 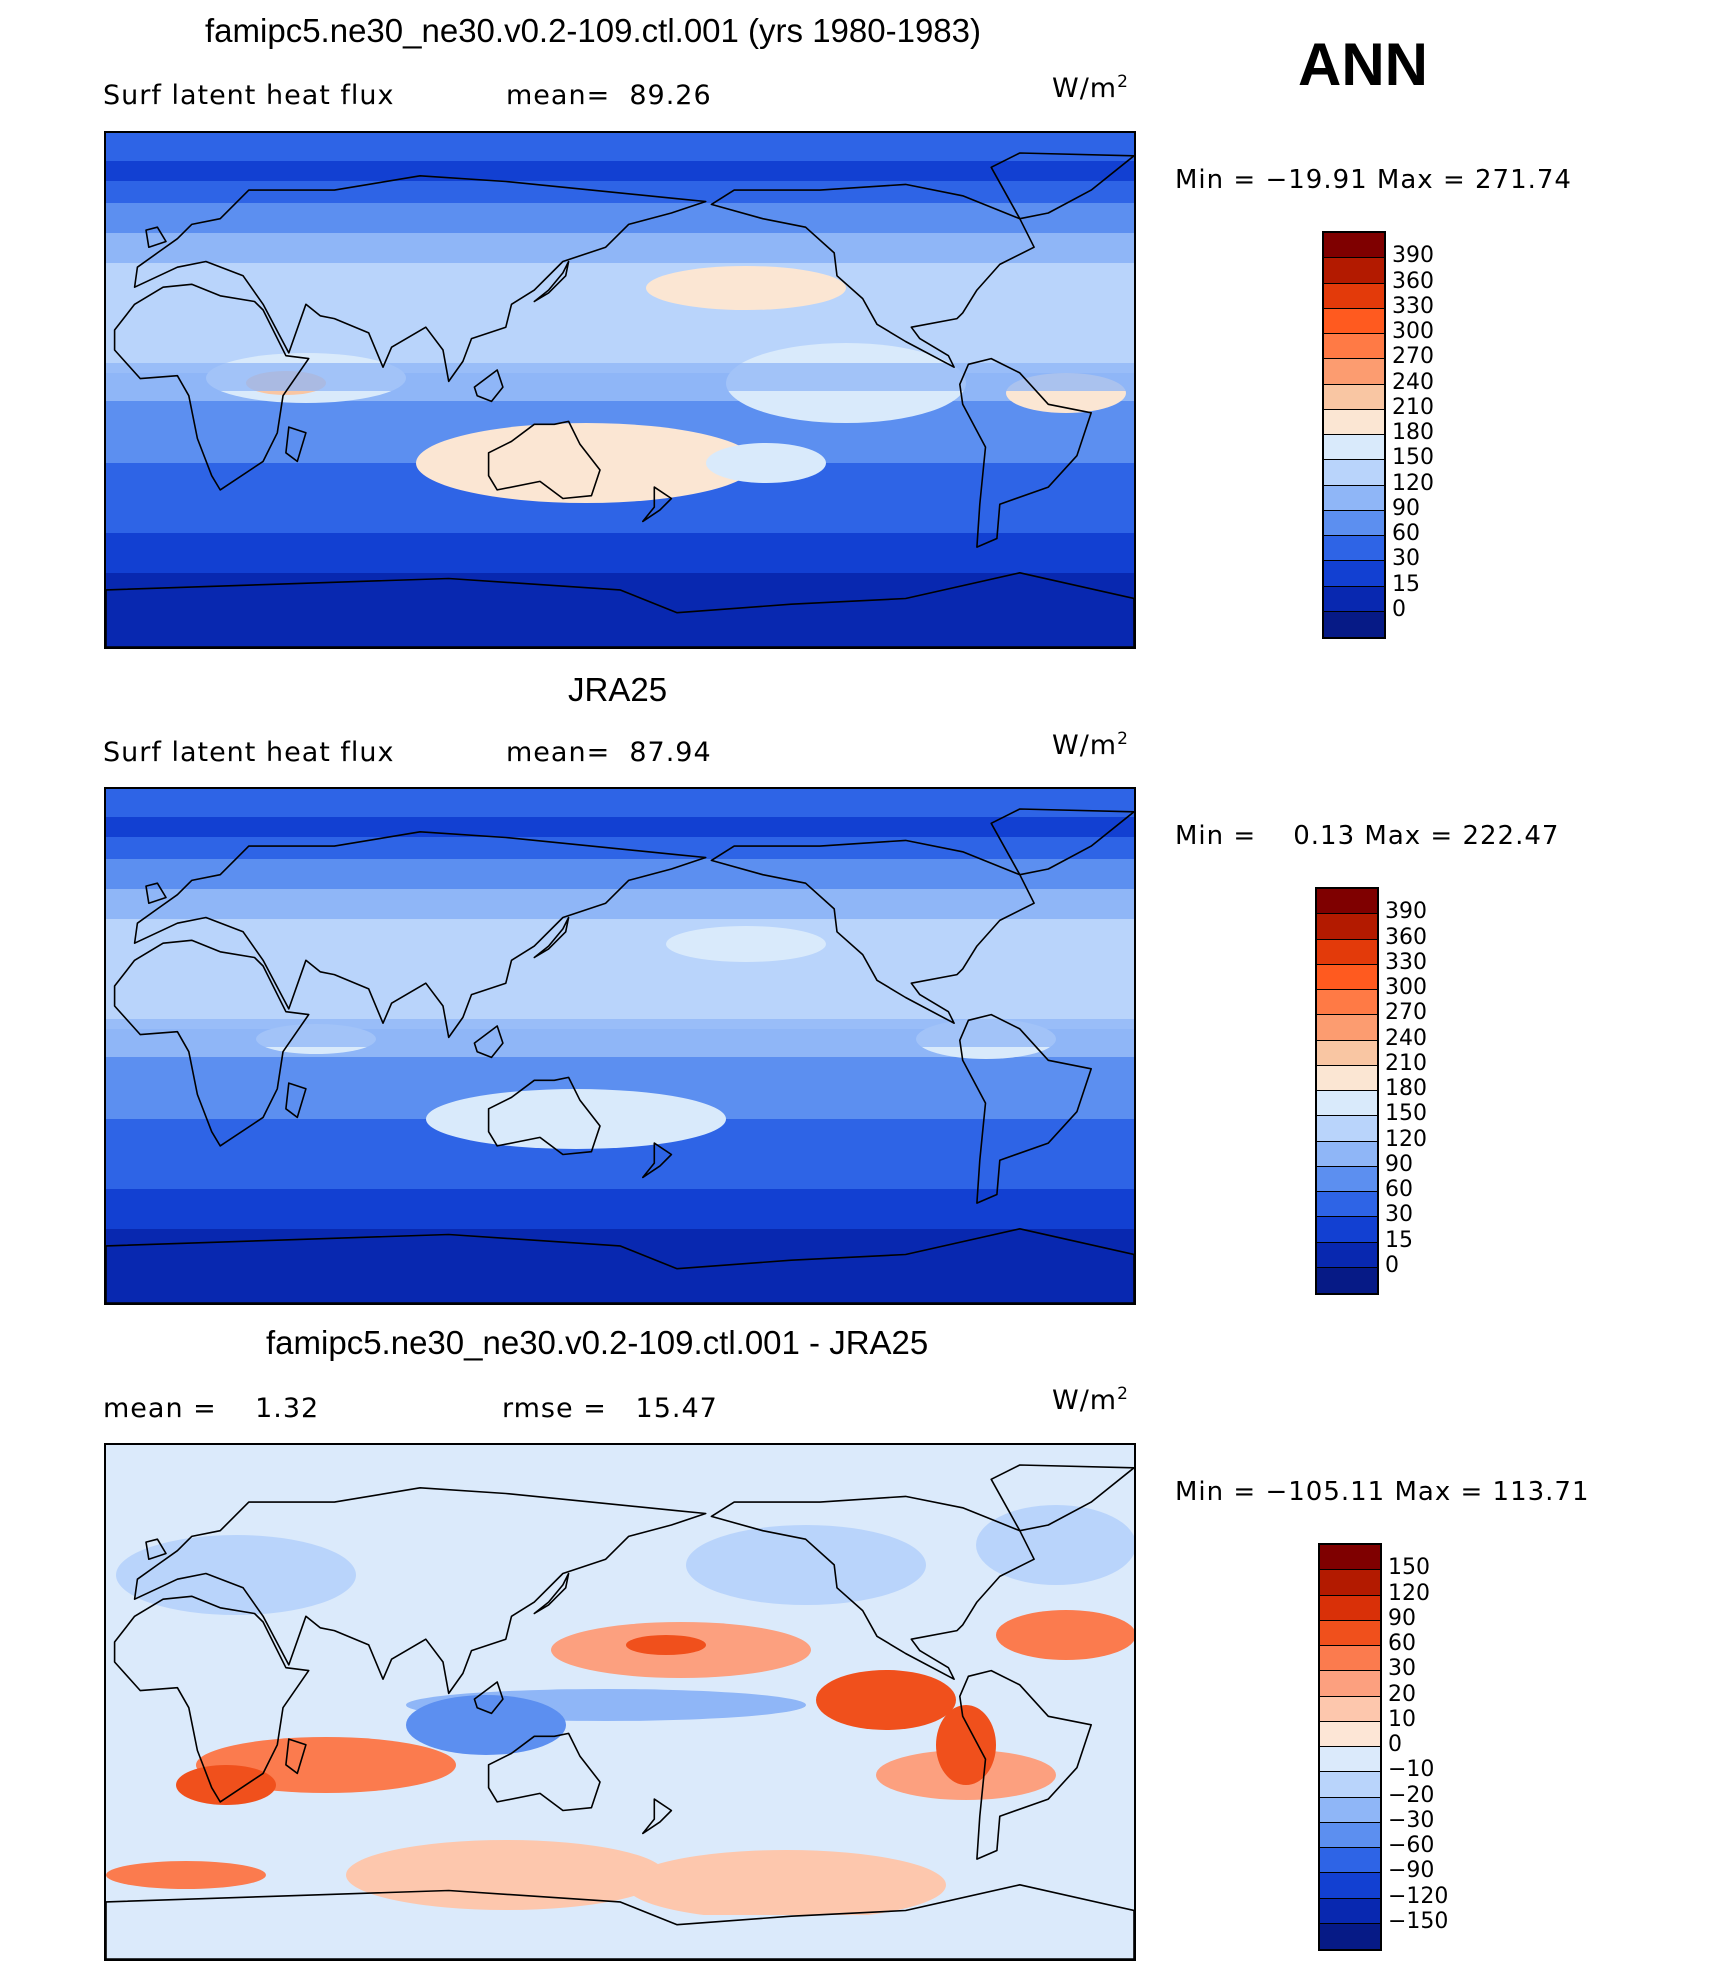 I want to click on colorbar-tick-label: 0, so click(x=1399, y=609).